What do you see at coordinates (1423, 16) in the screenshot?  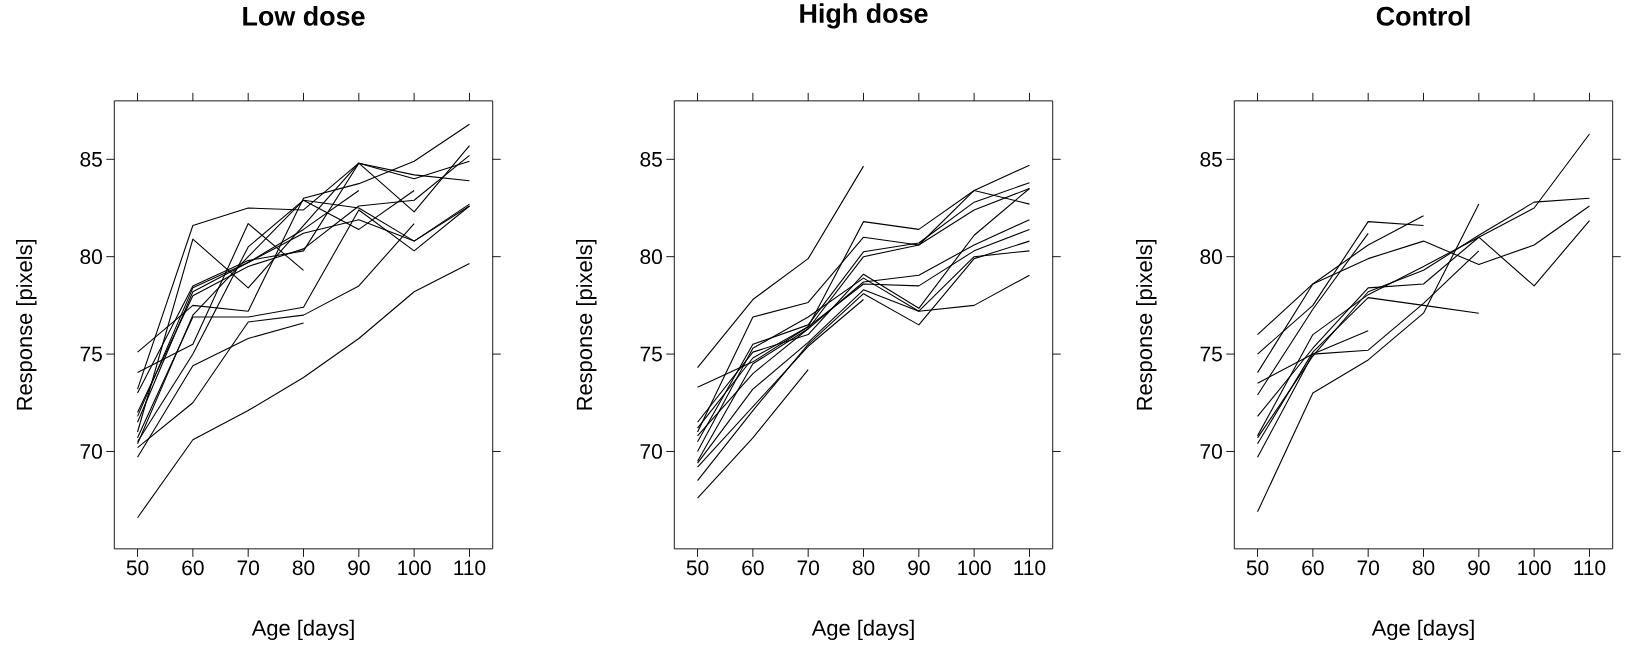 I see `chart-title: Control` at bounding box center [1423, 16].